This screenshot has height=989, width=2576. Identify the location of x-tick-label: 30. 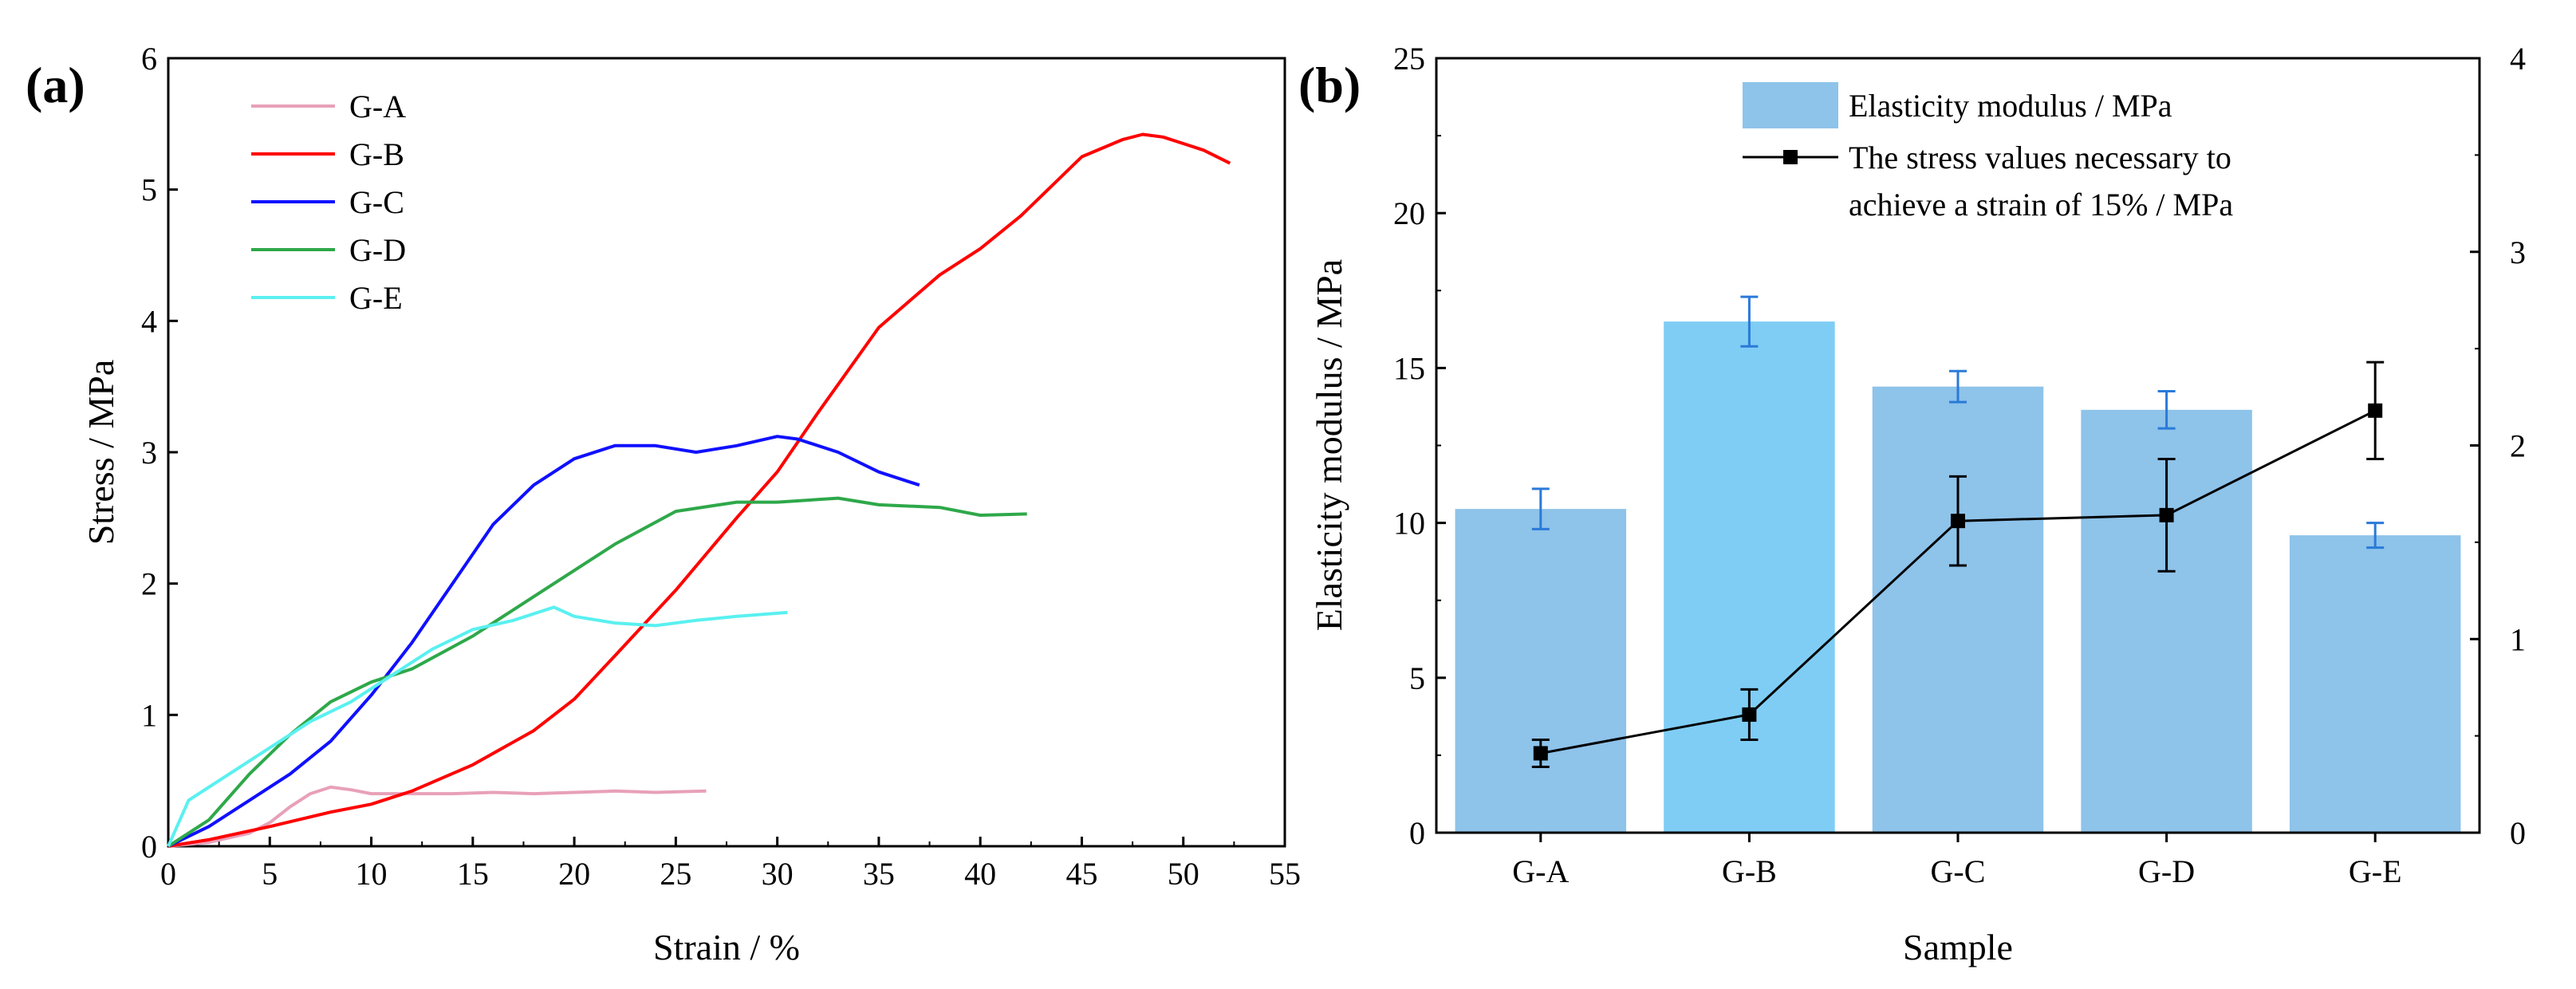
(778, 874).